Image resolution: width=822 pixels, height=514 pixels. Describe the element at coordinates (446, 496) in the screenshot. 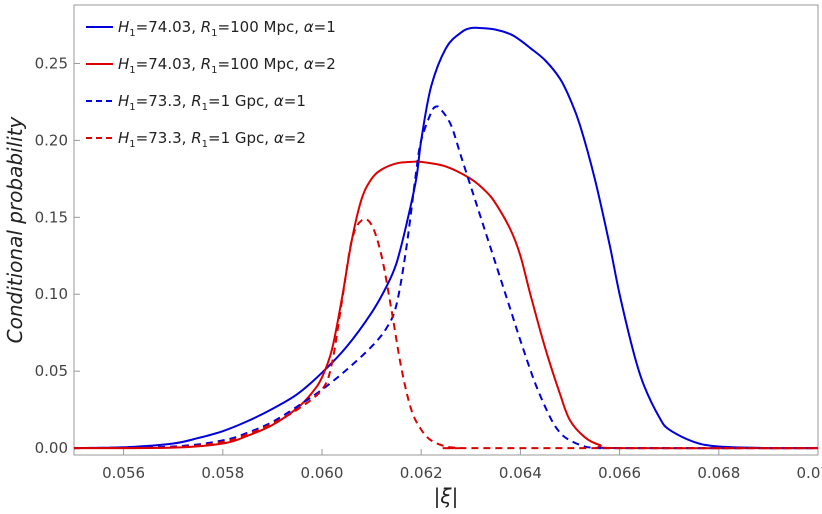

I see `x-axis-title: |ξ|` at that location.